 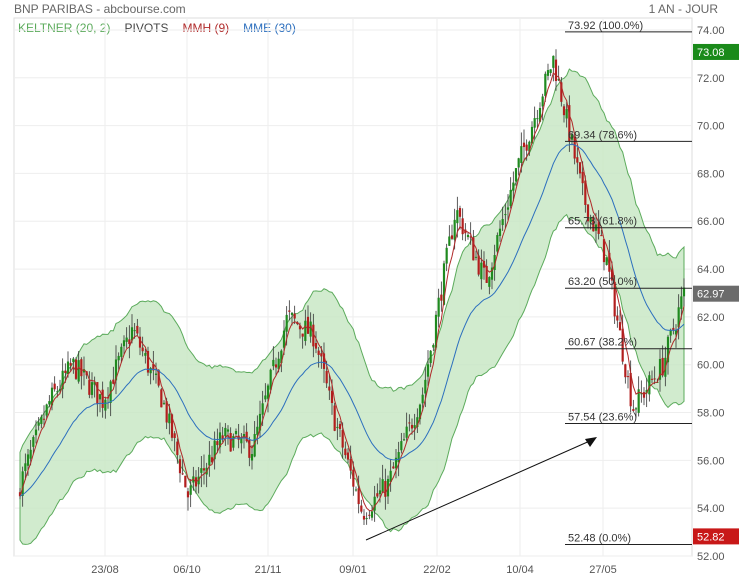 What do you see at coordinates (711, 366) in the screenshot?
I see `y-tick-label: 60.00` at bounding box center [711, 366].